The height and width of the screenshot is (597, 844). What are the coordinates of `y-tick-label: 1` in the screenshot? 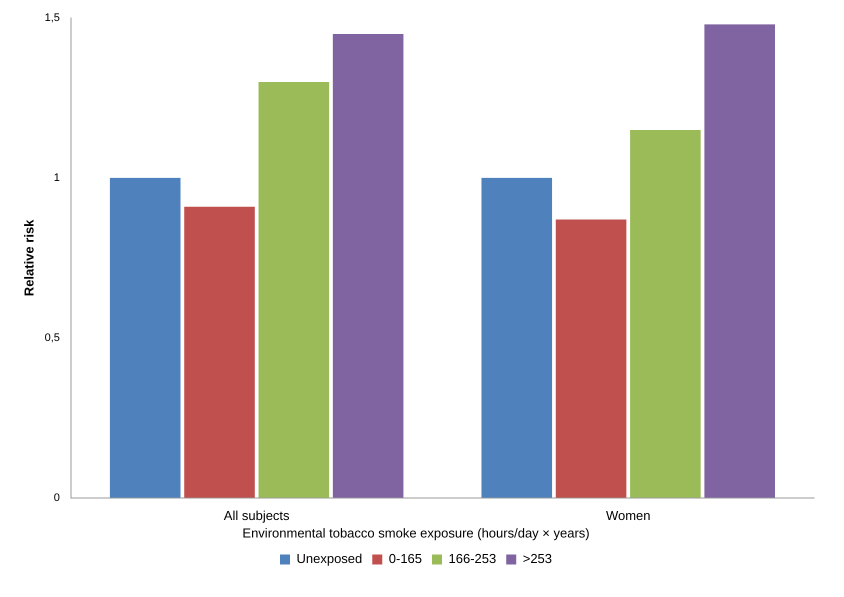 It's located at (57, 178).